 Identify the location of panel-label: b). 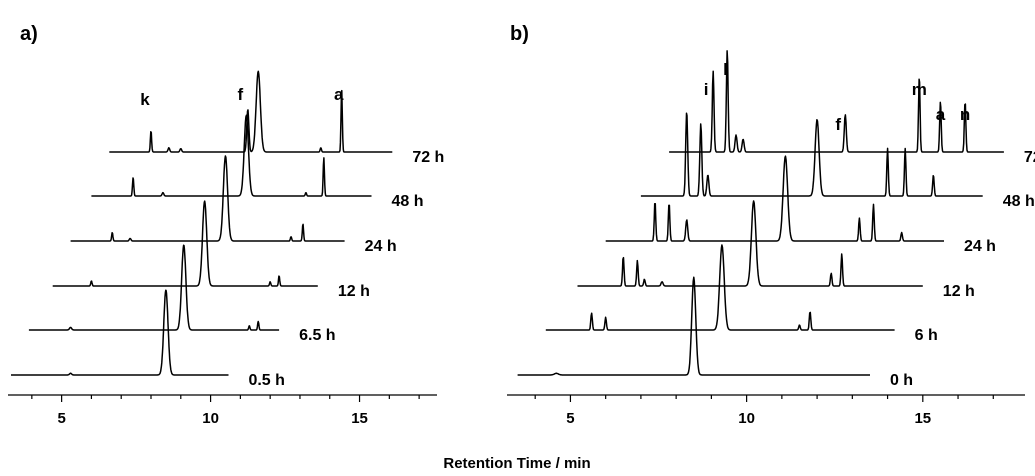
(519, 34).